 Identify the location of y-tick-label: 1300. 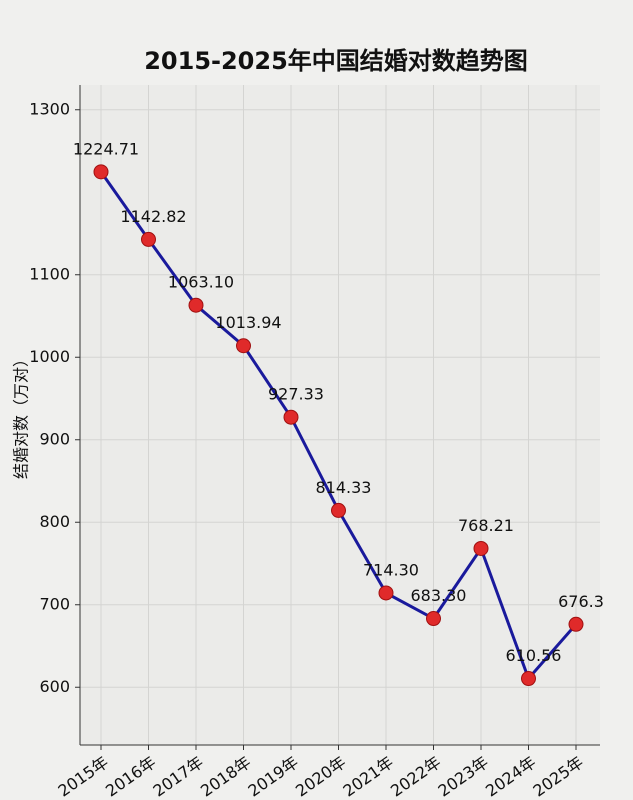
(49, 108).